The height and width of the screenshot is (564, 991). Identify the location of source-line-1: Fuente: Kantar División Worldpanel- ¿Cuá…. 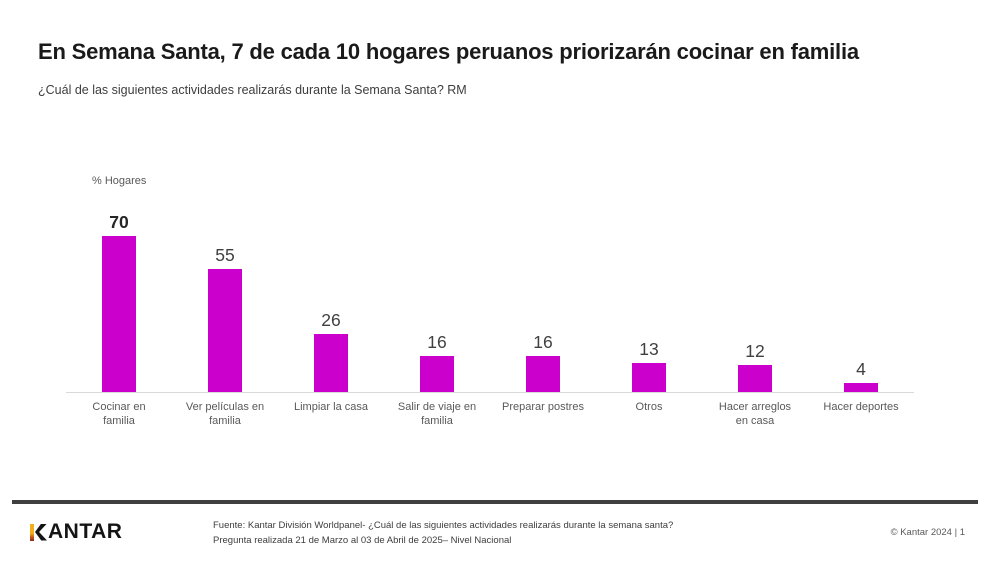
(443, 525).